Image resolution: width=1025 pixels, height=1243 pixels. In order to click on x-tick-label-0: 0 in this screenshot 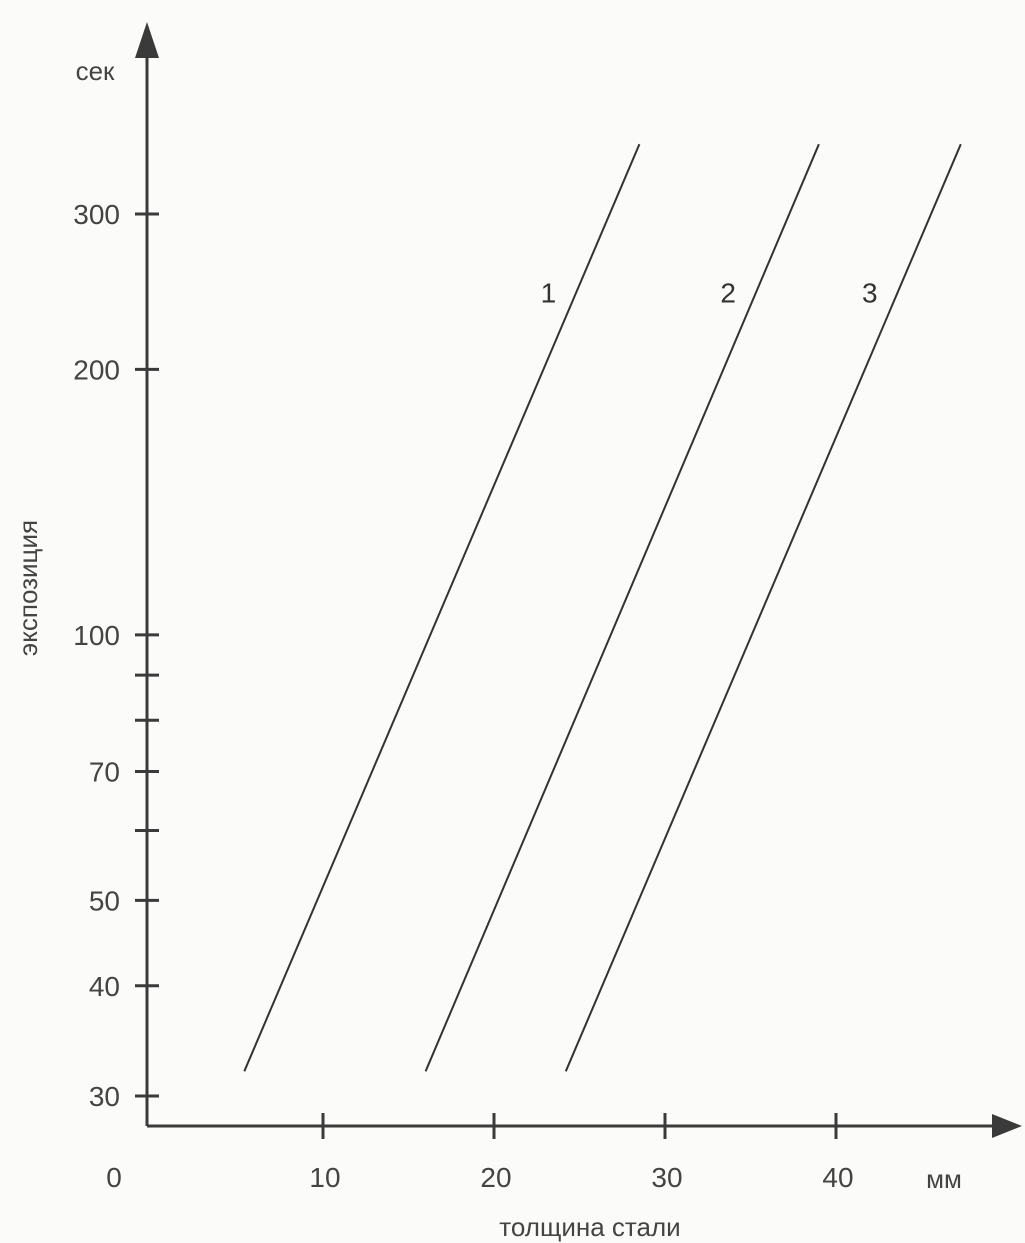, I will do `click(114, 1177)`.